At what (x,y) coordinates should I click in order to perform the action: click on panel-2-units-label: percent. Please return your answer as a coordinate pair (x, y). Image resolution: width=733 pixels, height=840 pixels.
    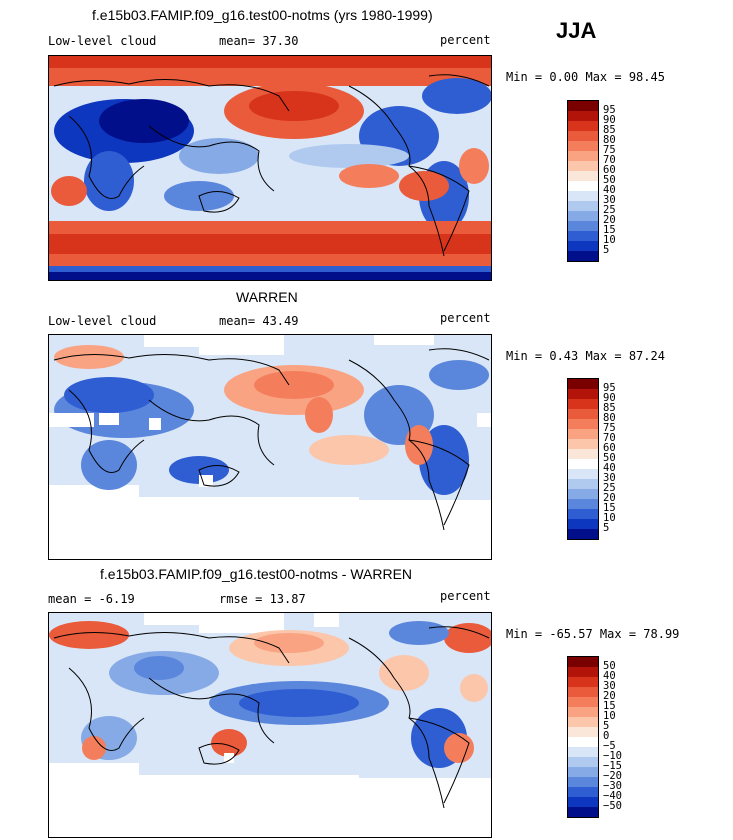
    Looking at the image, I should click on (465, 318).